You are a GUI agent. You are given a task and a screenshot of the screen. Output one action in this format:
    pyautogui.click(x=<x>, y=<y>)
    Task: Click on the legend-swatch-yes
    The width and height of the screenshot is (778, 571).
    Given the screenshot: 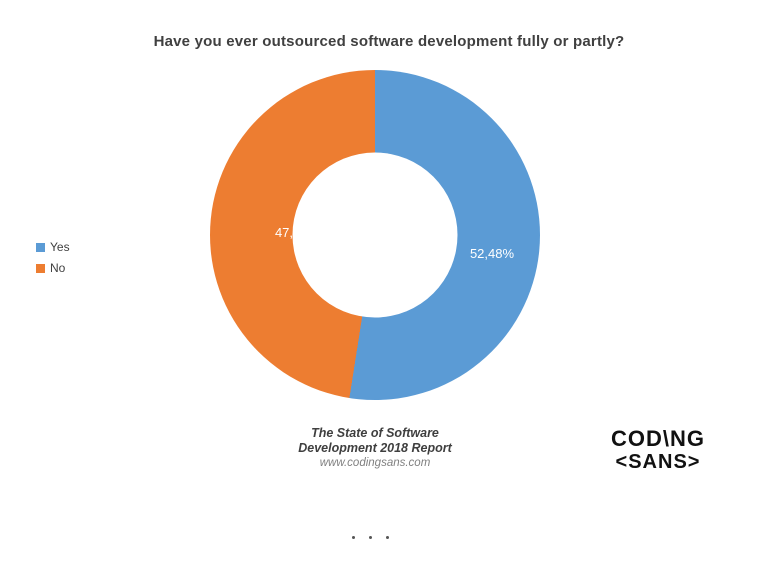 What is the action you would take?
    pyautogui.click(x=40, y=247)
    